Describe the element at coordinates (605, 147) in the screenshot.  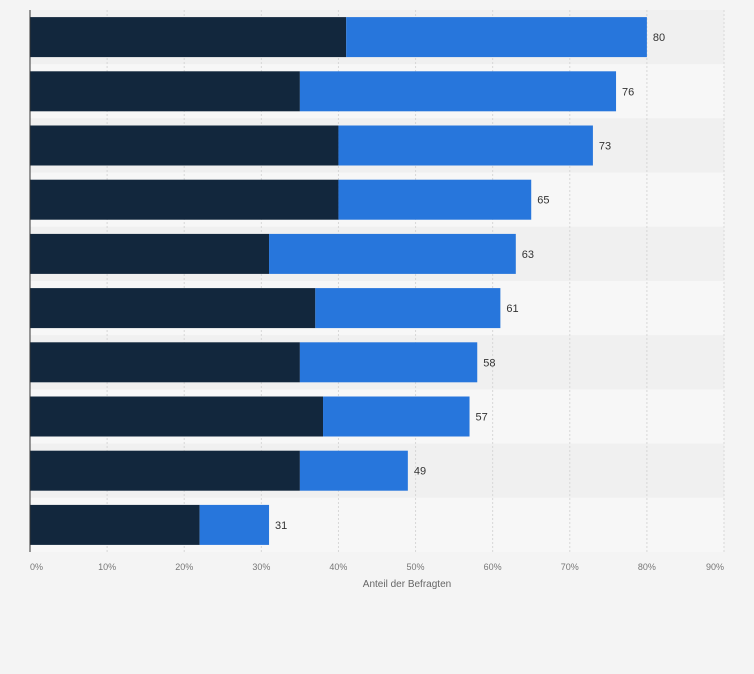
I see `total-value-label: 73` at that location.